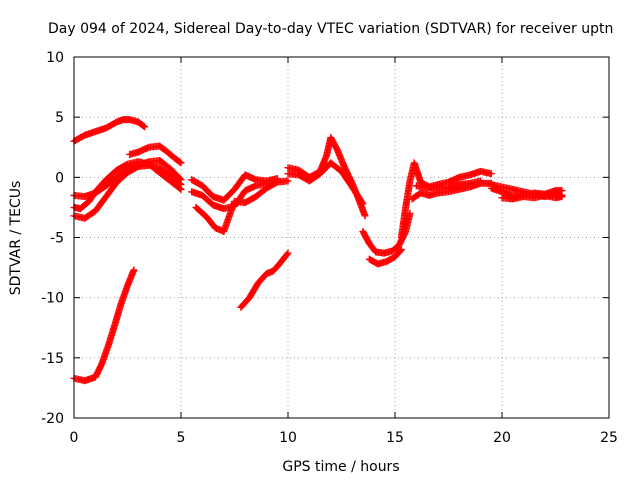 This screenshot has height=480, width=640. Describe the element at coordinates (395, 438) in the screenshot. I see `x-tick-label: 15` at that location.